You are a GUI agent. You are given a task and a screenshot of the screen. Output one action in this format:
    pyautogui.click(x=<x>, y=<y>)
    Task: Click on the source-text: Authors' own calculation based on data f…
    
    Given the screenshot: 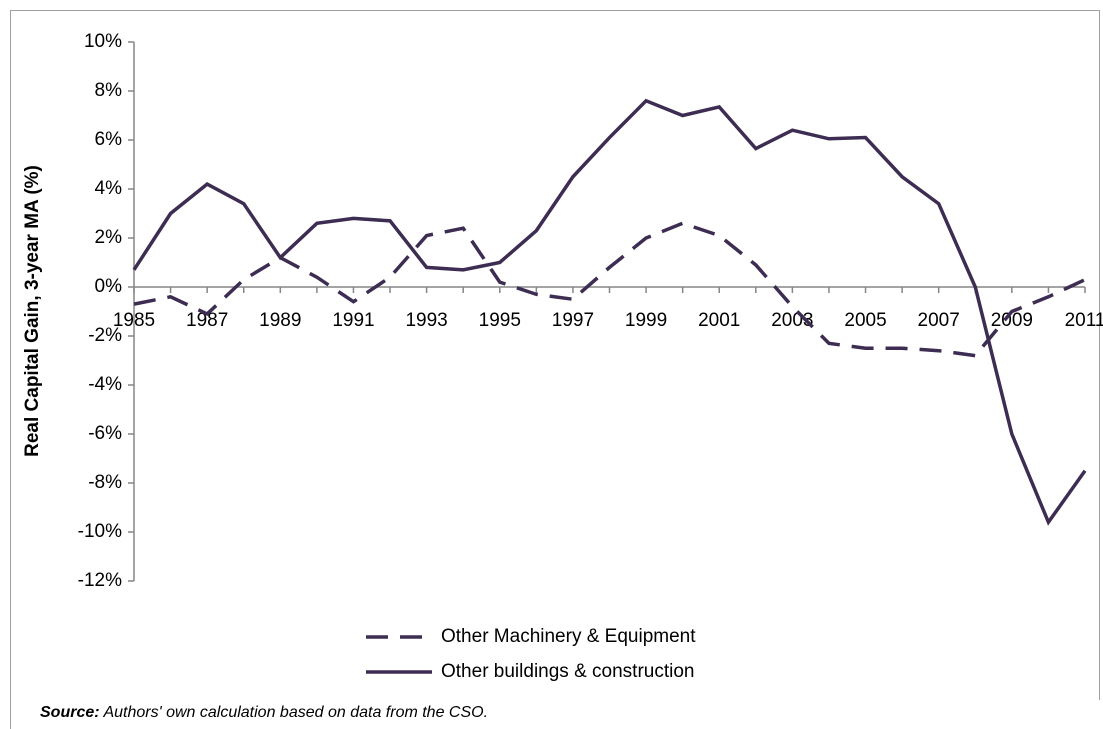 What is the action you would take?
    pyautogui.click(x=295, y=712)
    